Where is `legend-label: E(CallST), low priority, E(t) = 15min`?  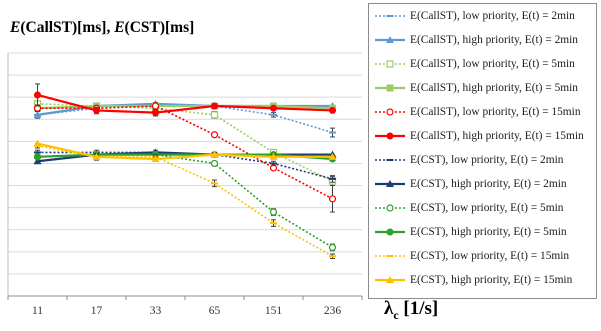 legend-label: E(CallST), low priority, E(t) = 15min is located at coordinates (495, 112).